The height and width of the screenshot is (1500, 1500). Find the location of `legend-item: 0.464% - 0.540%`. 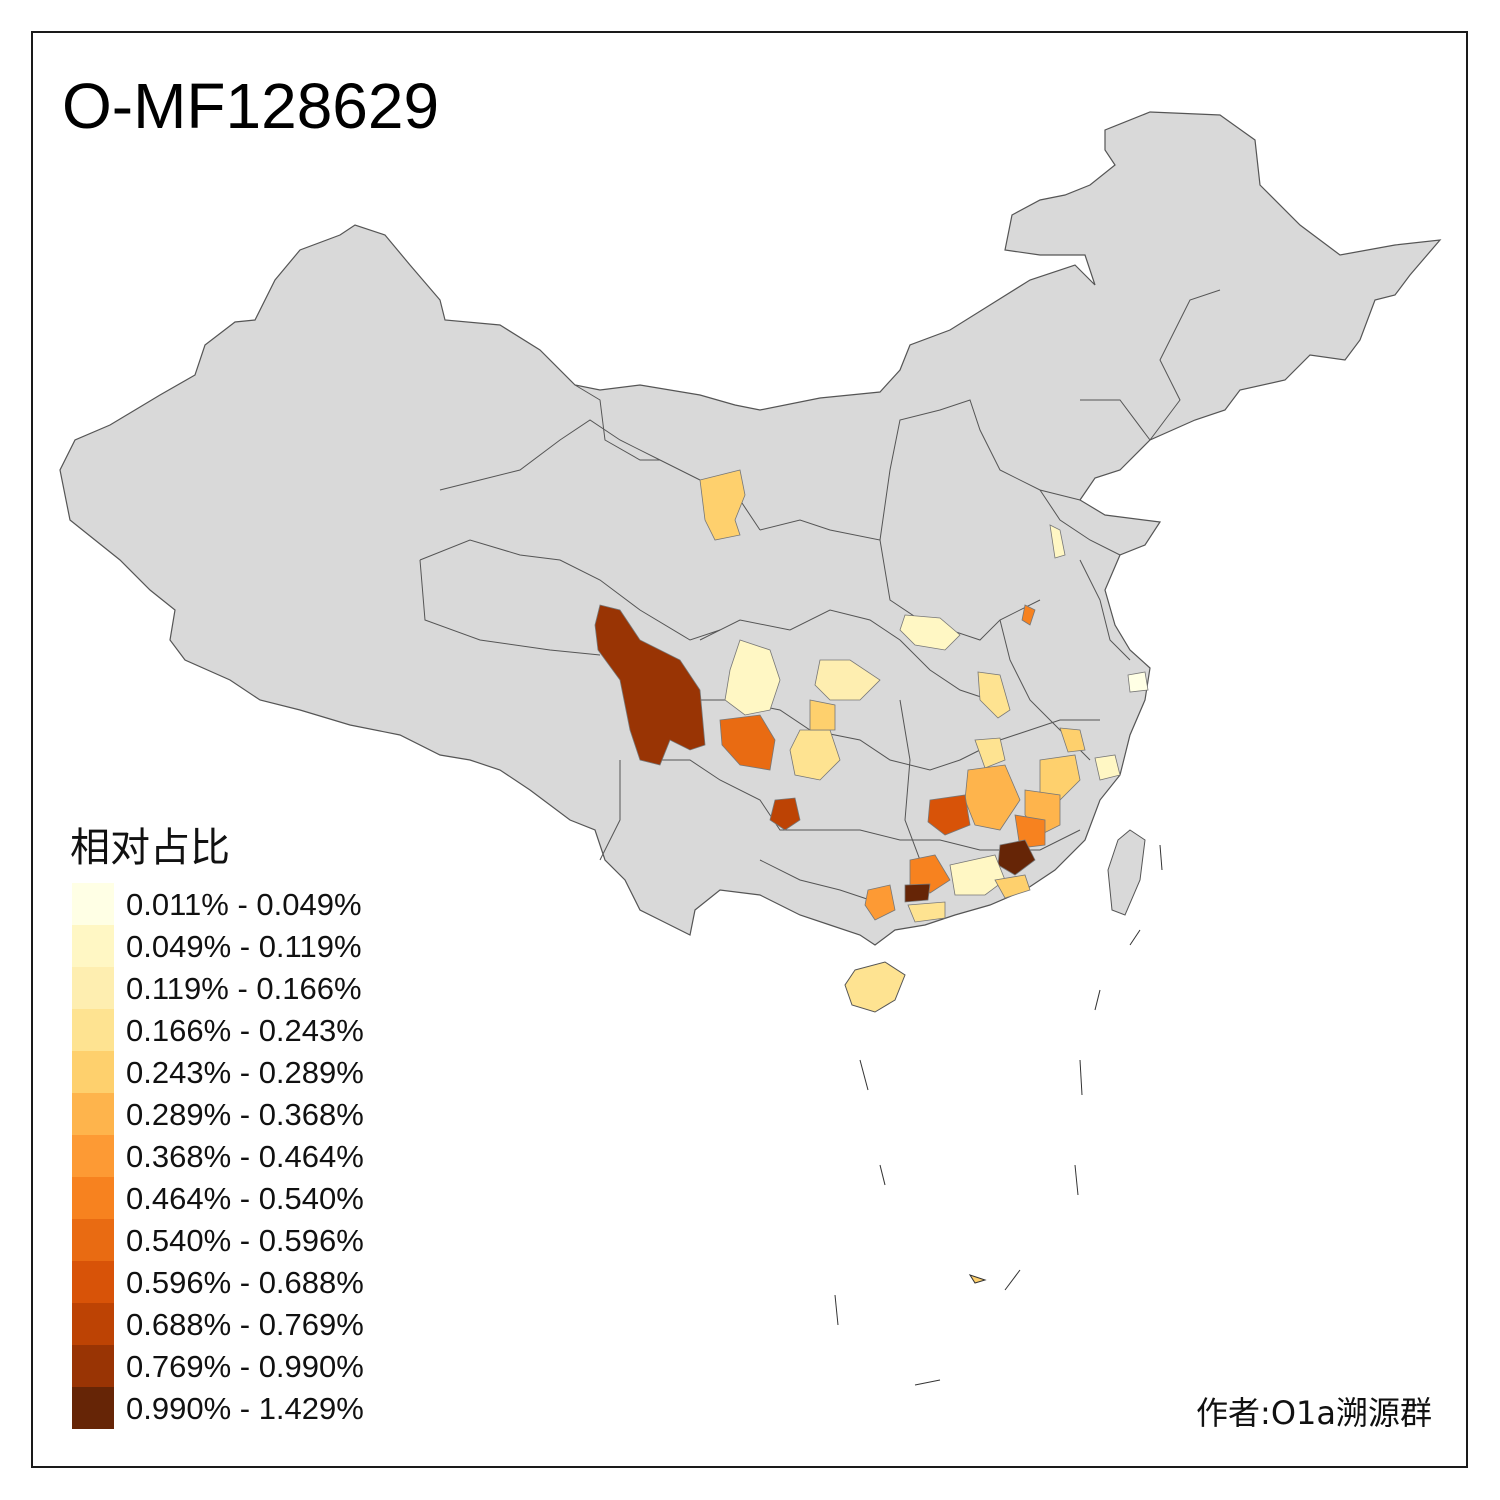

legend-item: 0.464% - 0.540% is located at coordinates (237, 1198).